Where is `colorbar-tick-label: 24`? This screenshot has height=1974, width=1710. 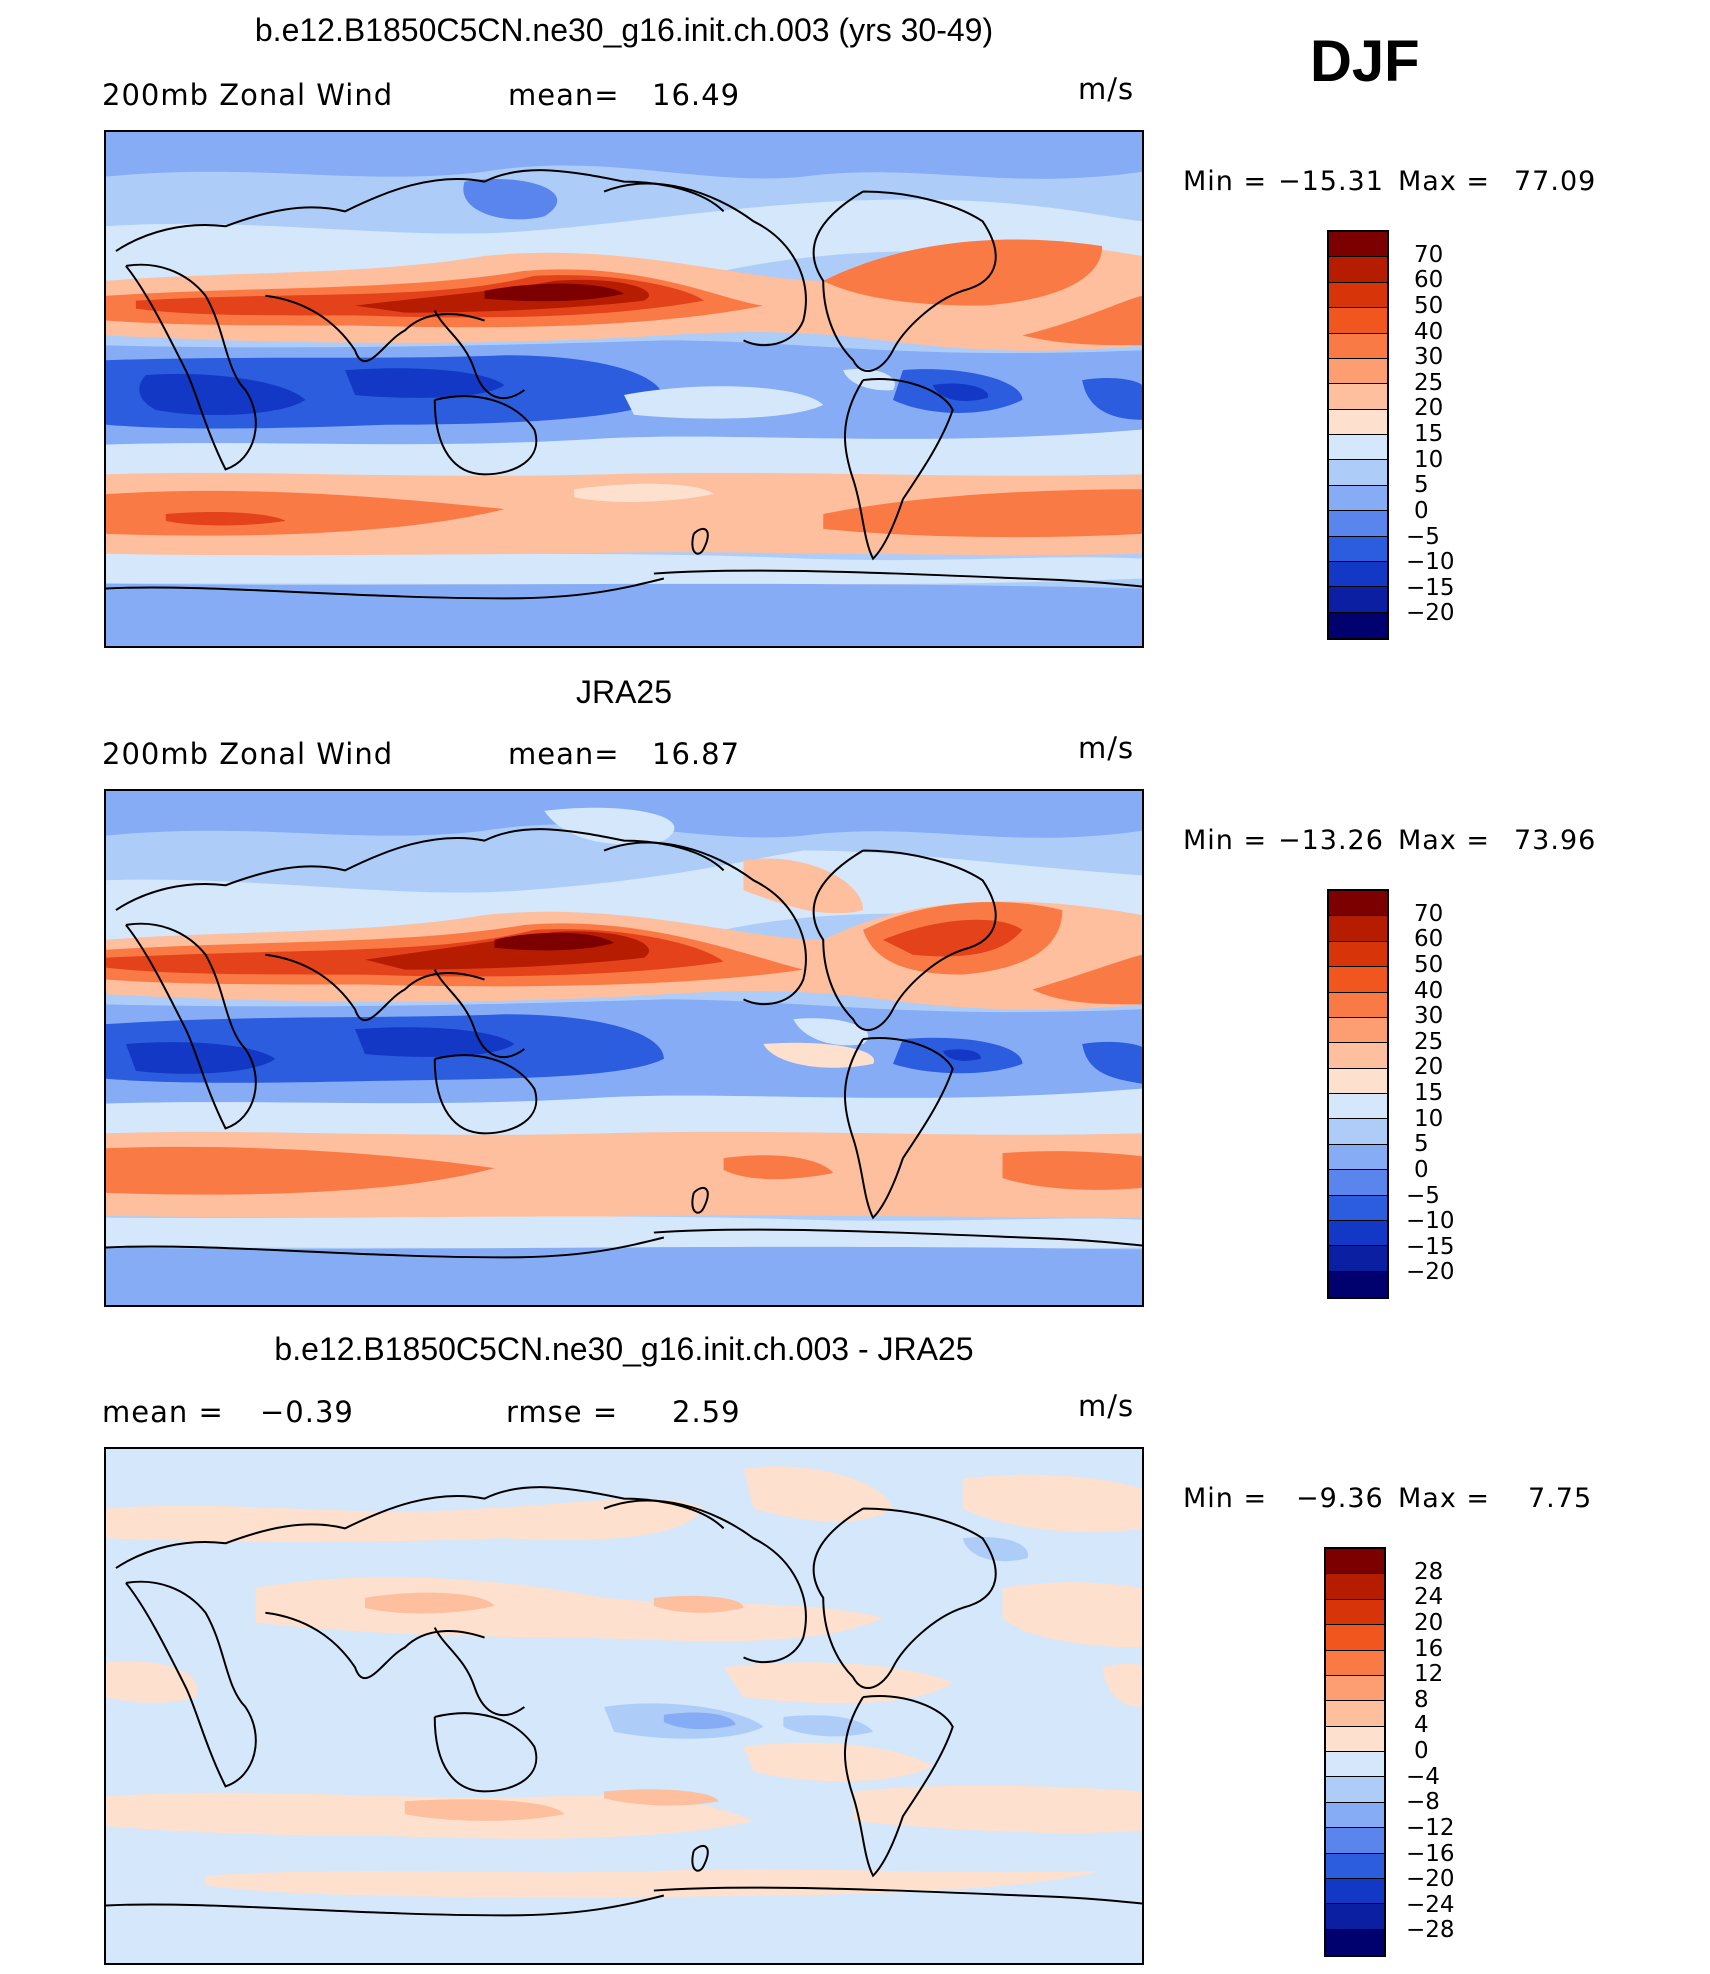 colorbar-tick-label: 24 is located at coordinates (1429, 1597).